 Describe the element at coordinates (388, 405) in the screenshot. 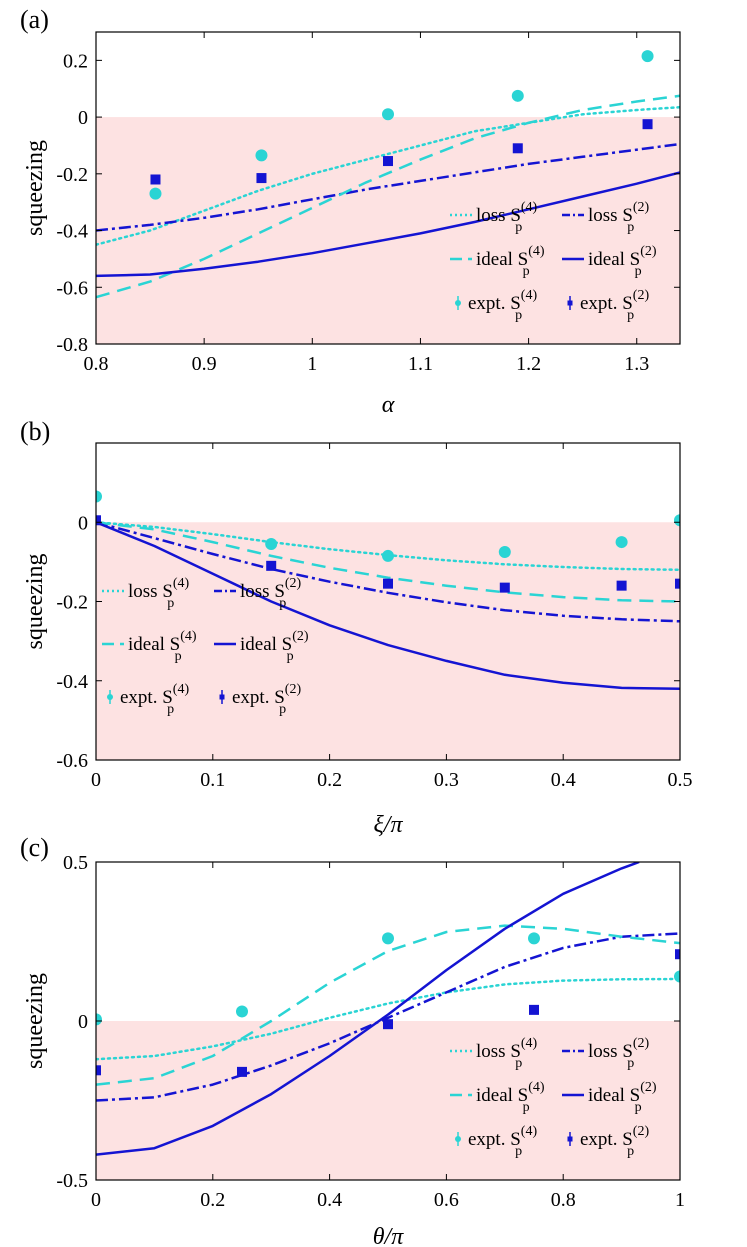

I see `x-axis-label: α` at that location.